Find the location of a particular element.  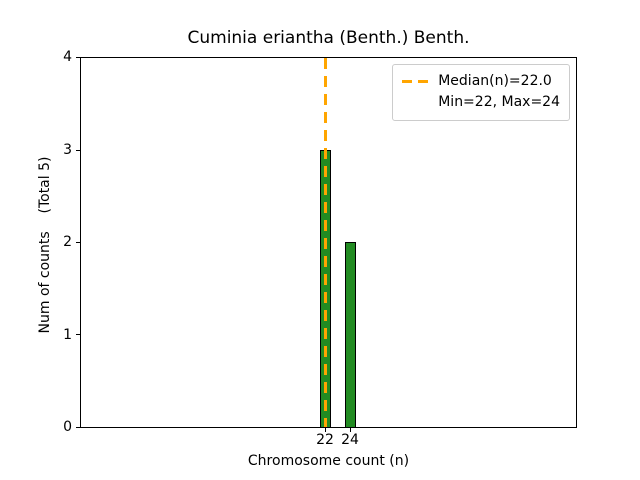

ytick-label-2: 2 is located at coordinates (67, 242).